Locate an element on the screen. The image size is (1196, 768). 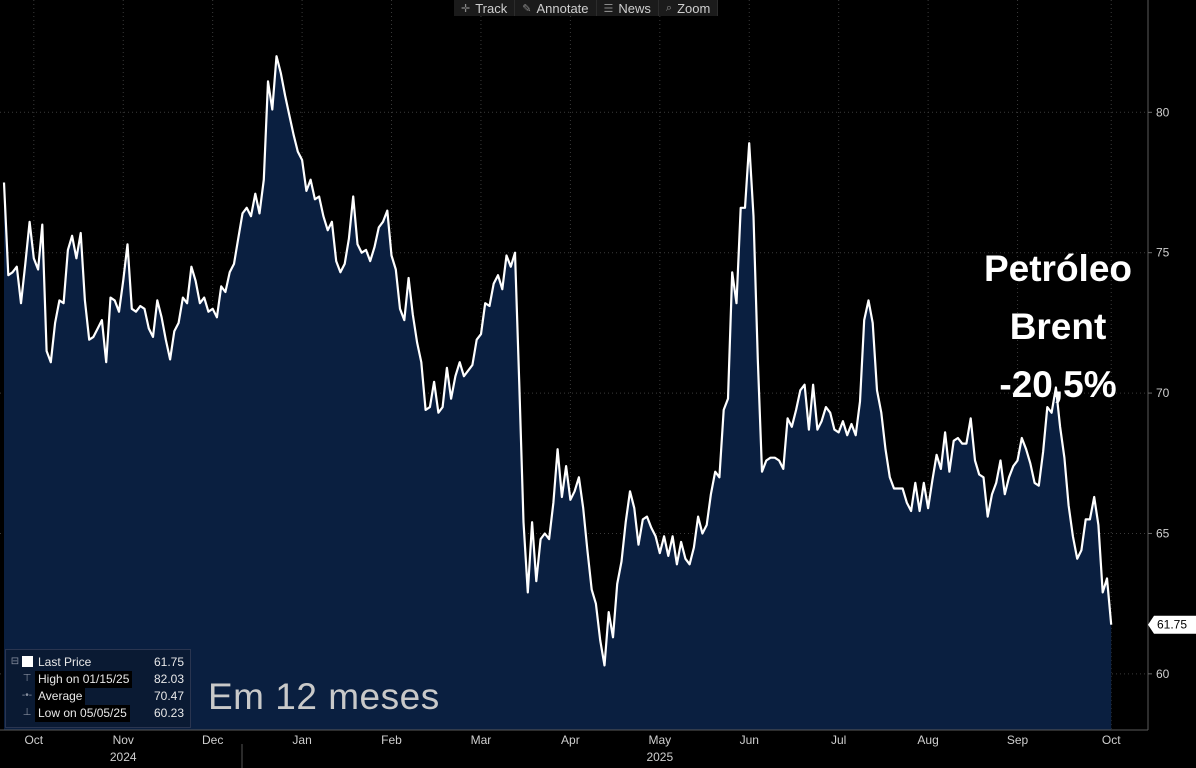
x-month-label: Mar is located at coordinates (481, 740).